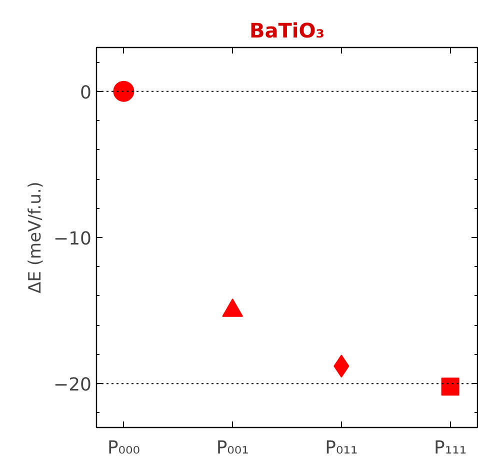  Describe the element at coordinates (287, 30) in the screenshot. I see `chart-title: BaTiO₃` at that location.